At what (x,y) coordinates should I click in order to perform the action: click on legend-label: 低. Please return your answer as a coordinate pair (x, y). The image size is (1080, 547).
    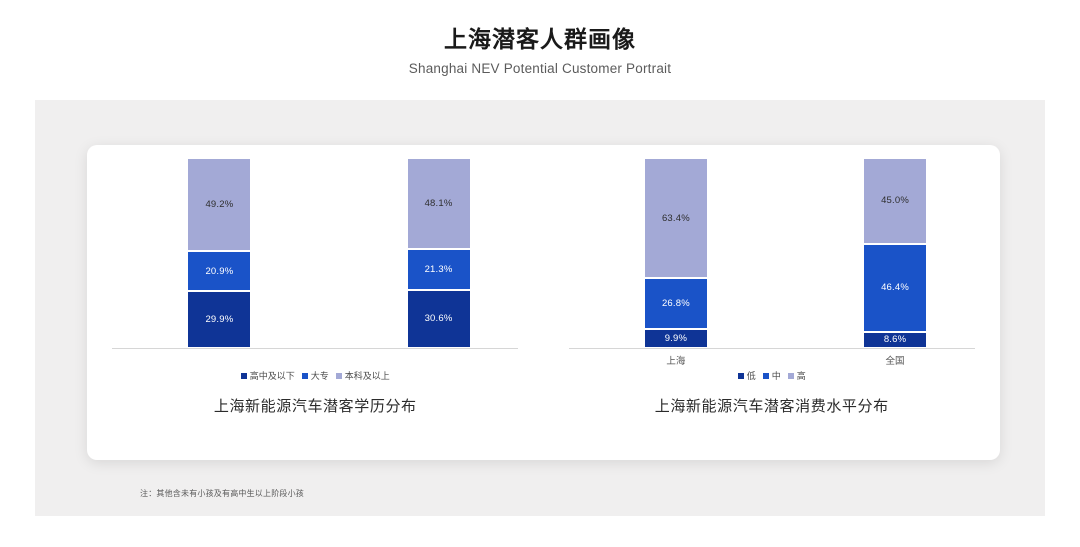
    Looking at the image, I should click on (751, 376).